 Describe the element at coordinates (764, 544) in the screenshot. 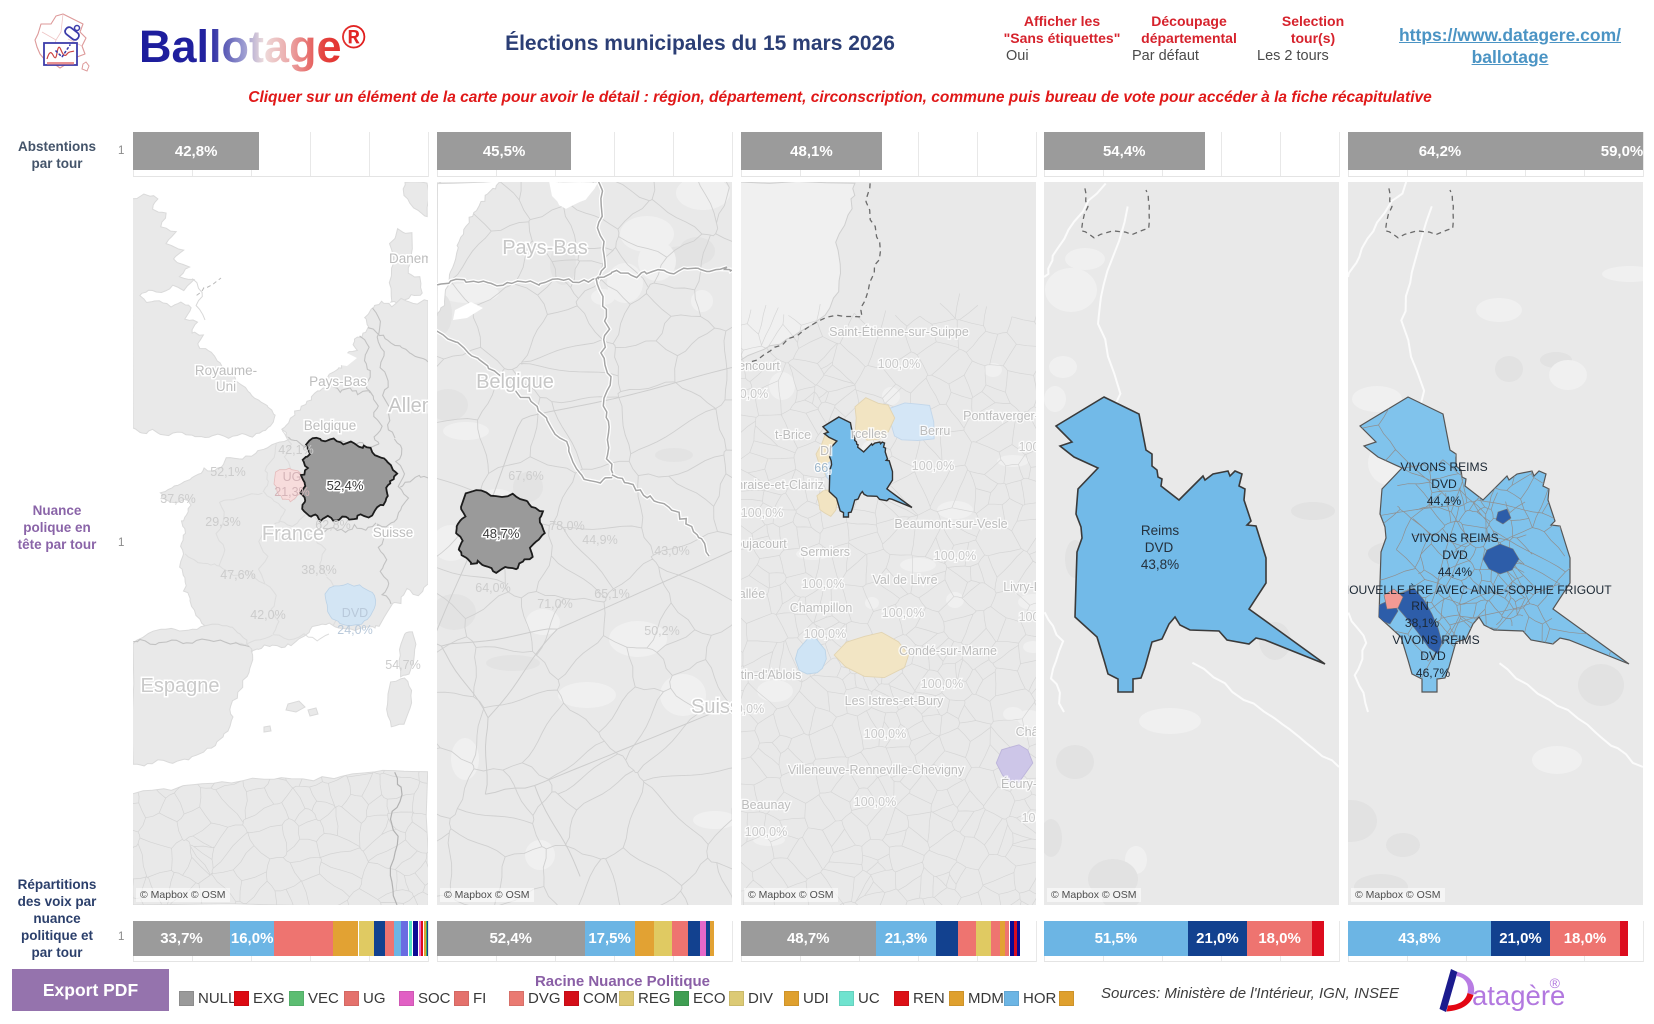

I see `svg-text: oujacourt` at that location.